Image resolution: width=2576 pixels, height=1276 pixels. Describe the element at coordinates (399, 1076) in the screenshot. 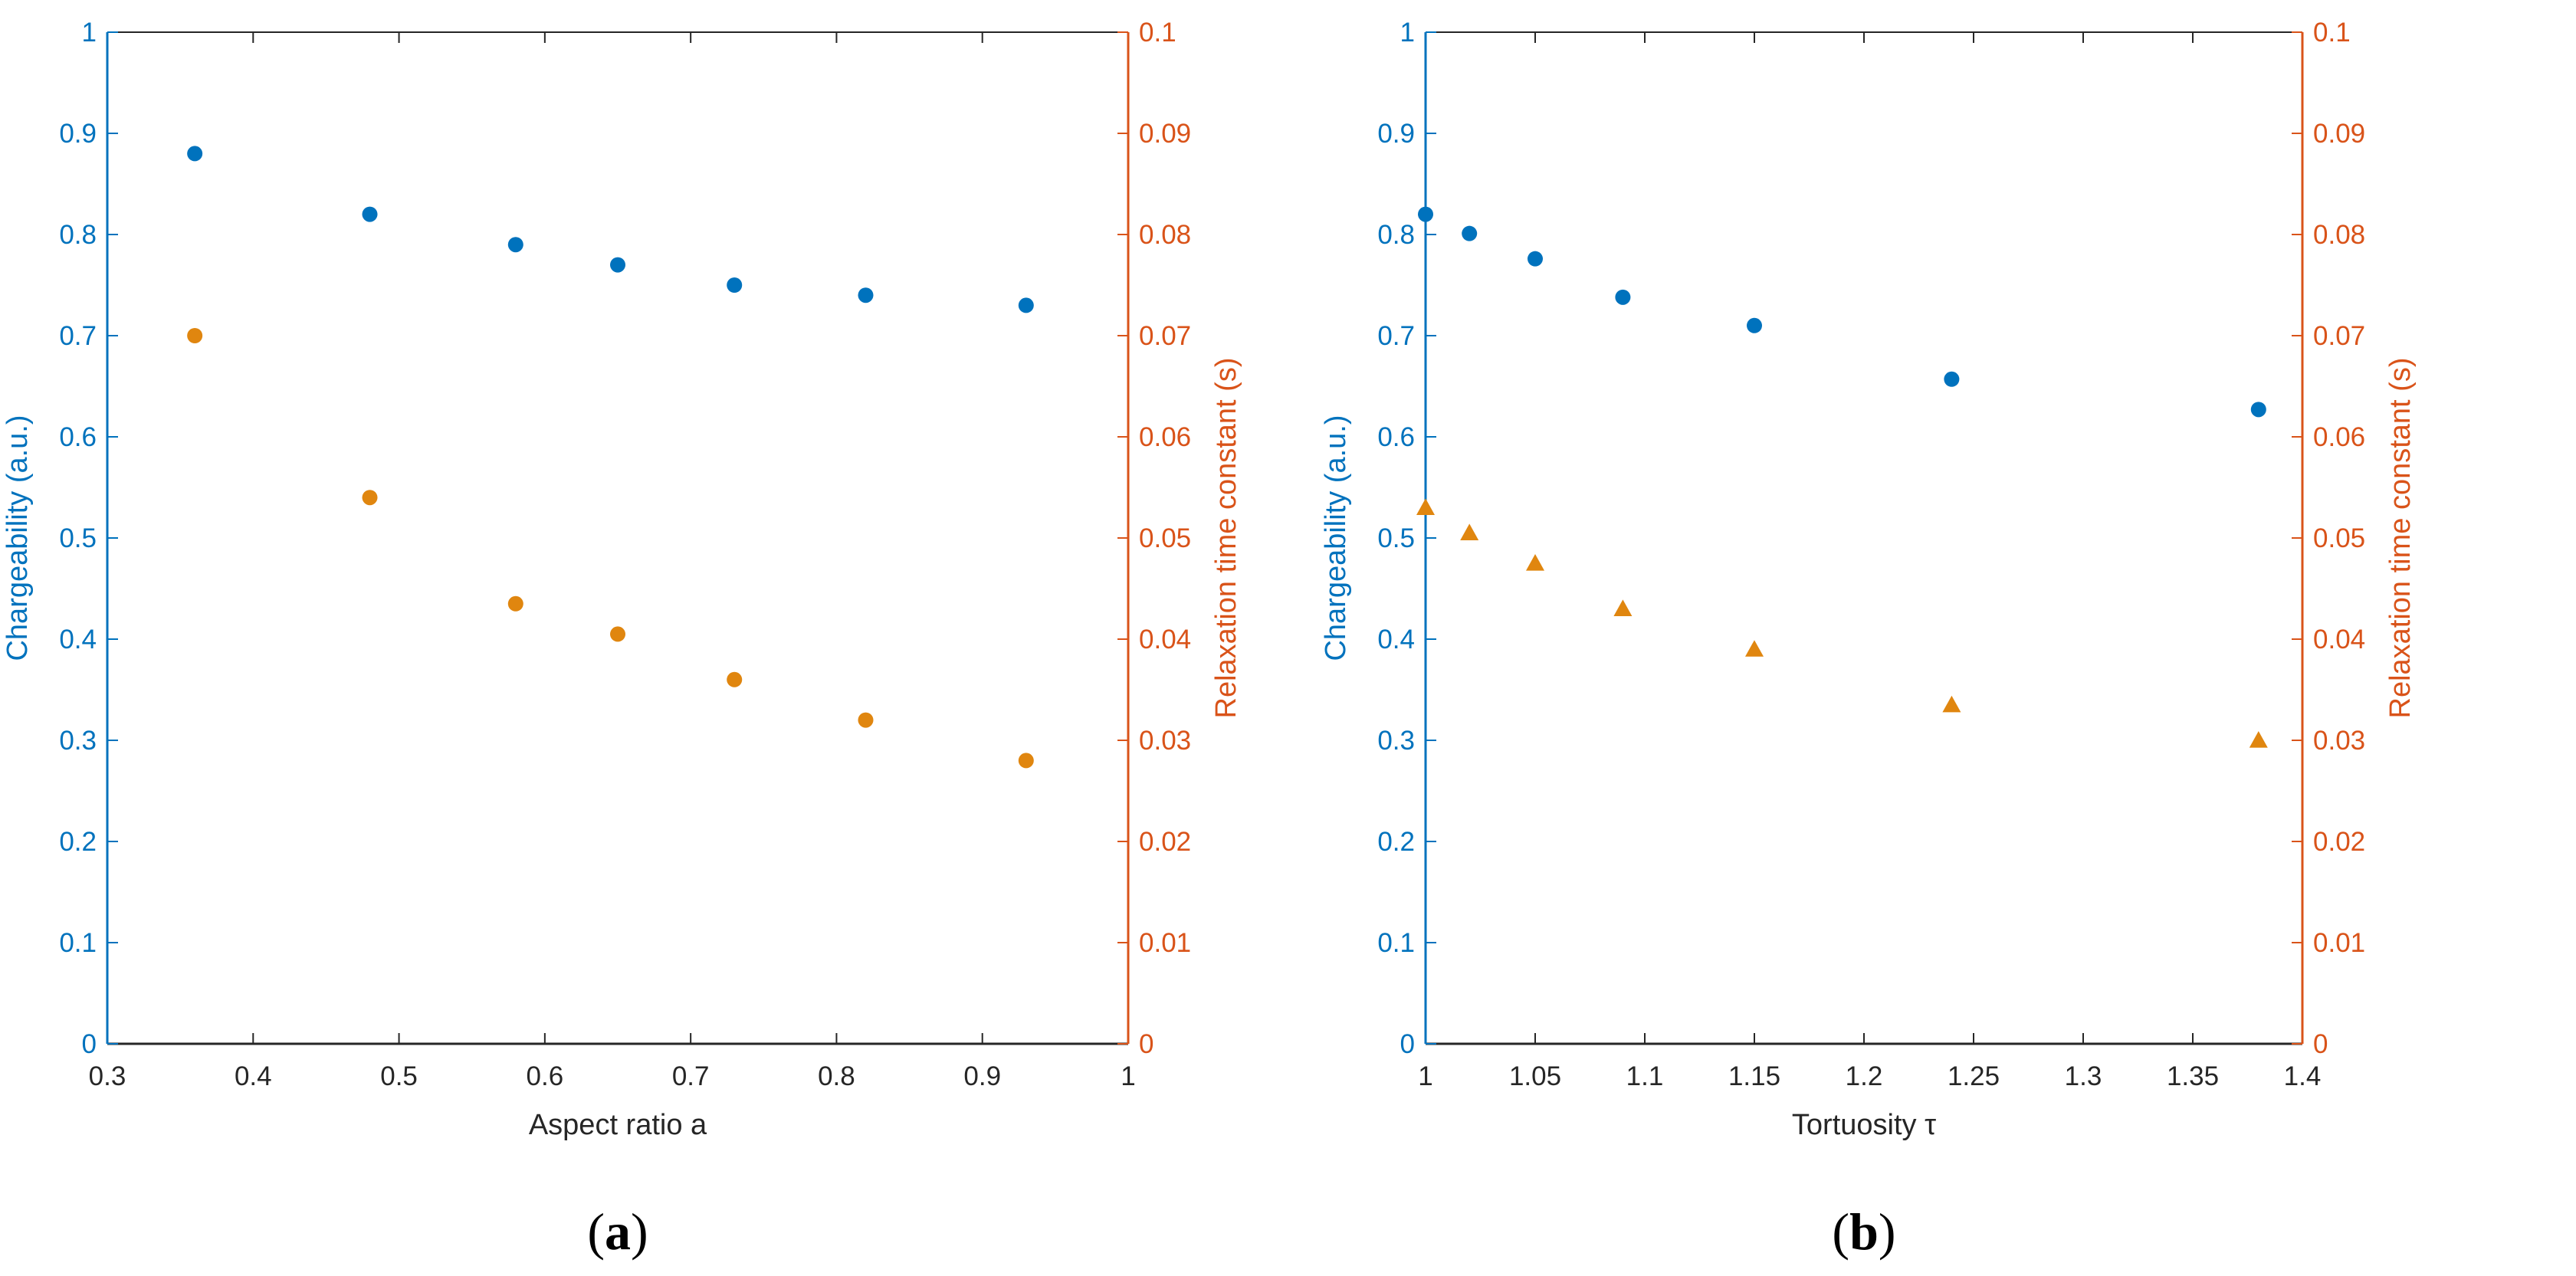

I see `x-tick-label: 0.5` at that location.